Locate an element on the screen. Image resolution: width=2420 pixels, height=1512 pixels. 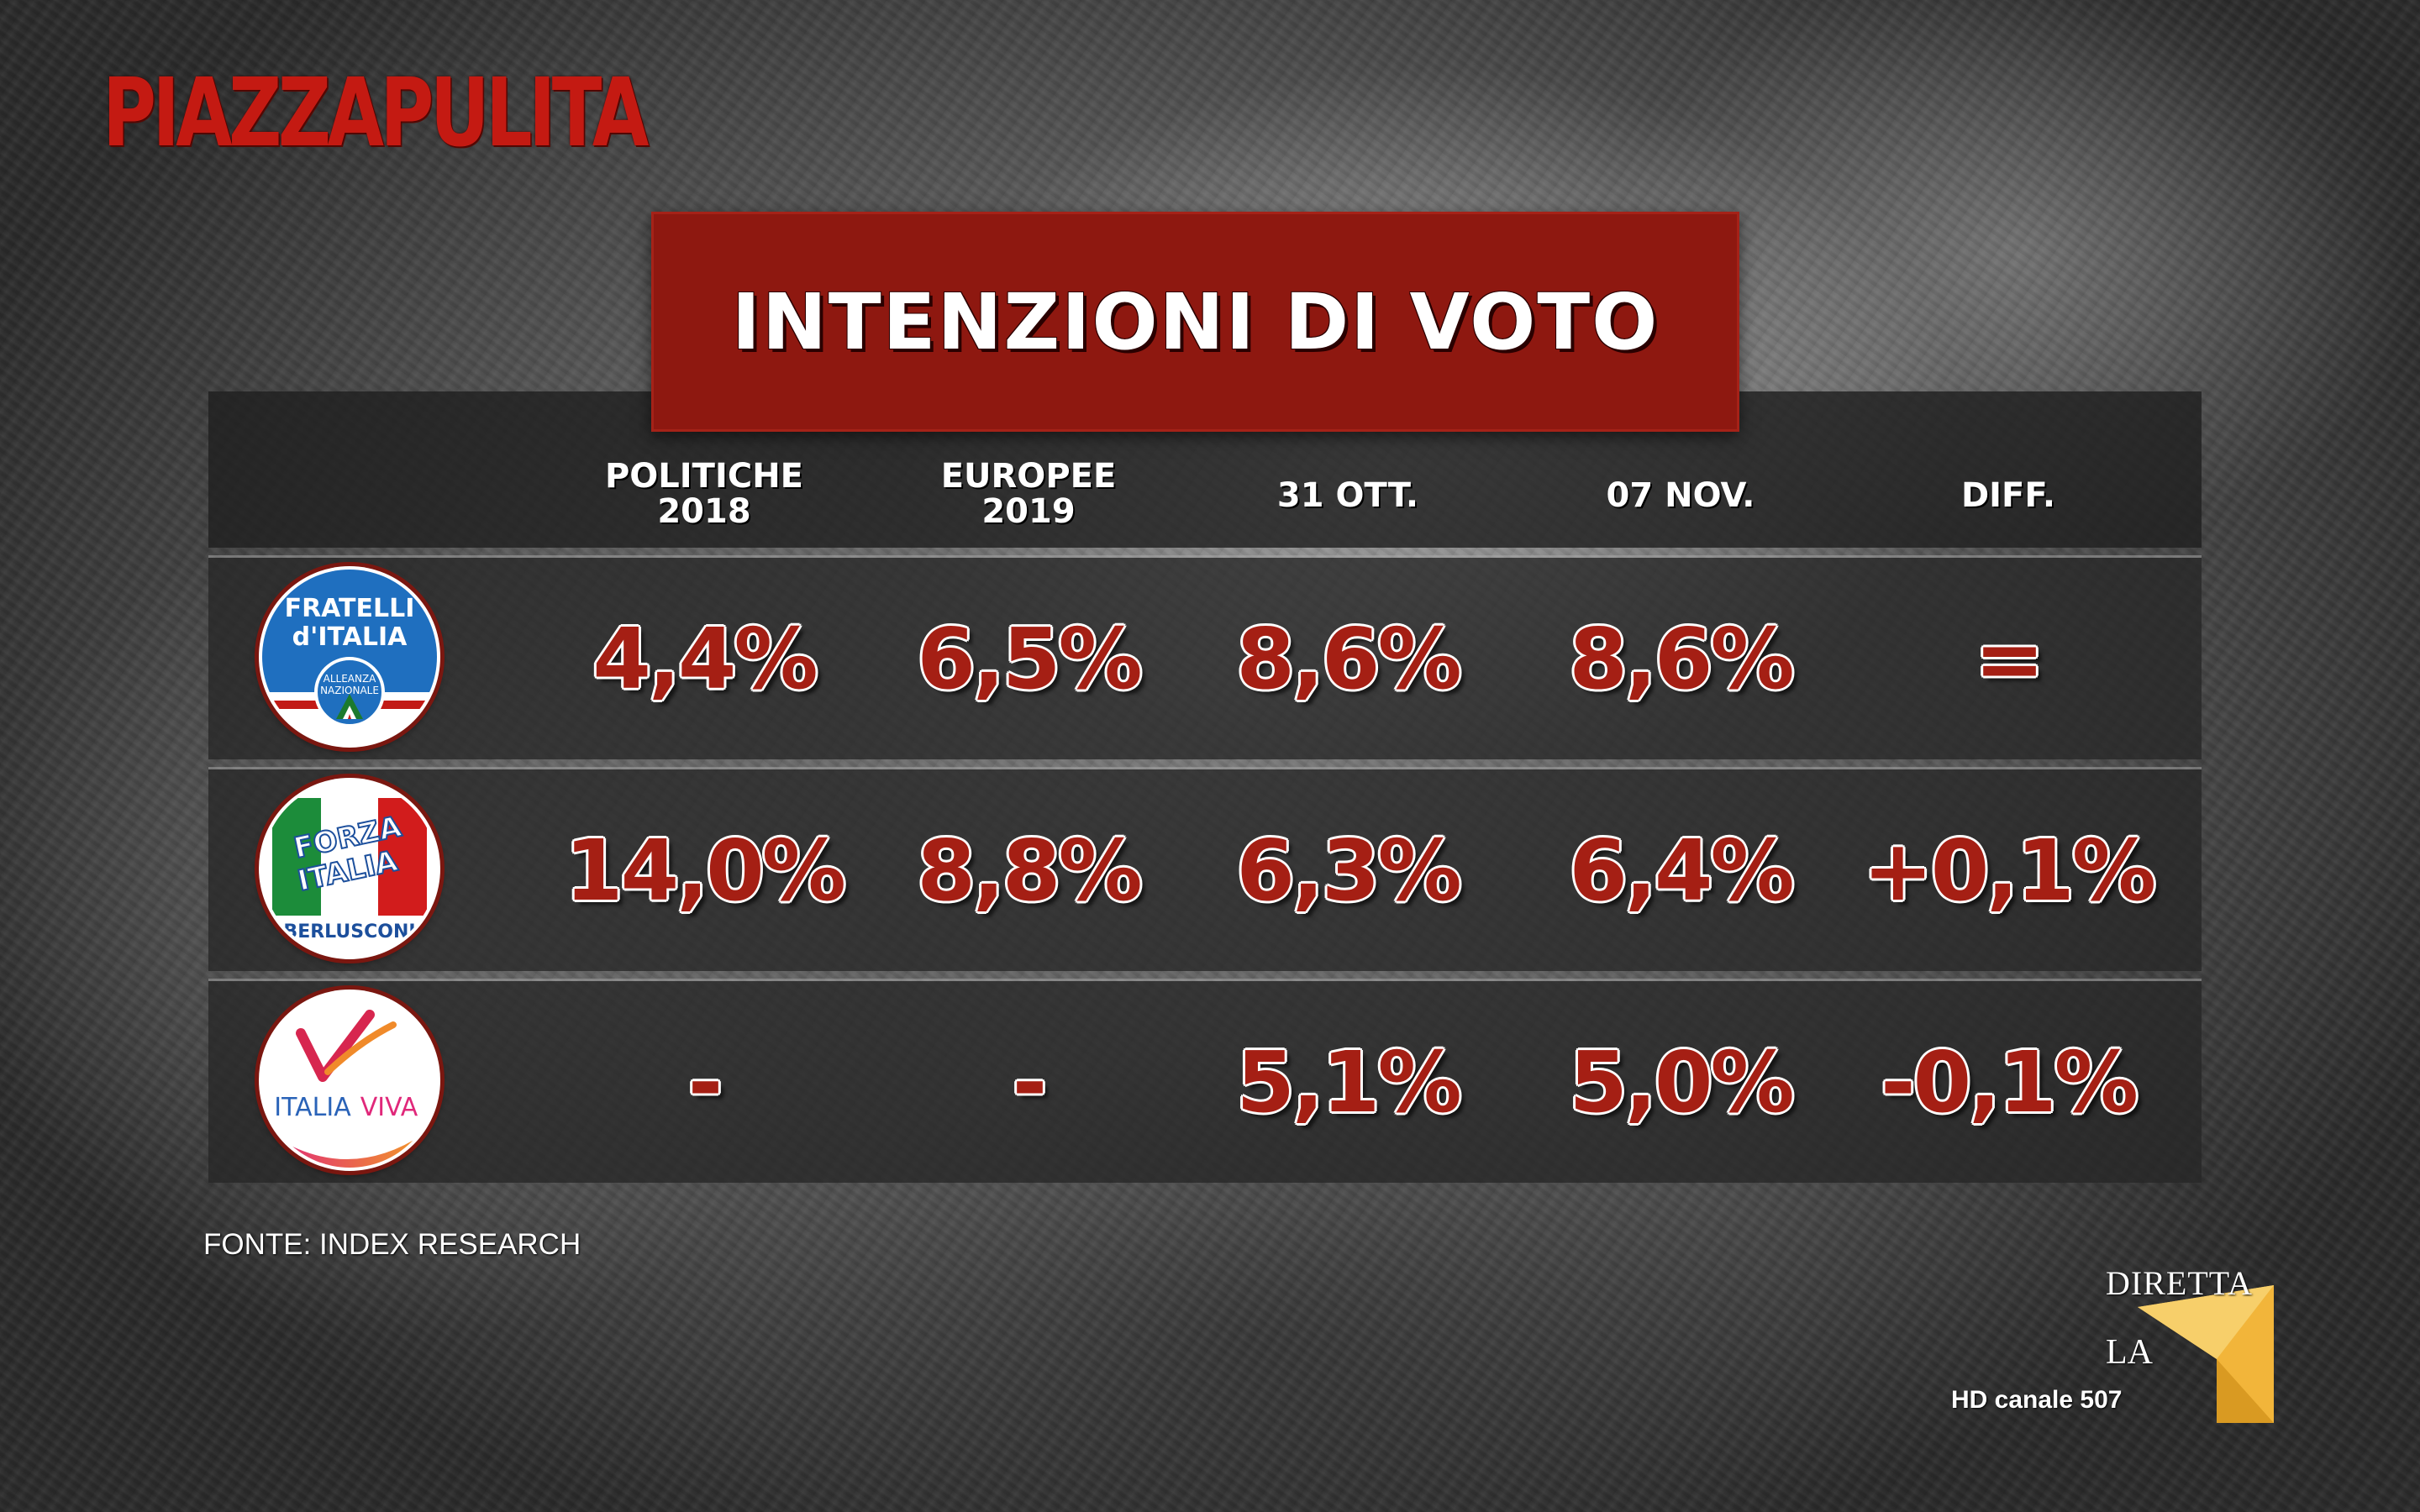
value-31-ott: 6,3% is located at coordinates (1348, 870).